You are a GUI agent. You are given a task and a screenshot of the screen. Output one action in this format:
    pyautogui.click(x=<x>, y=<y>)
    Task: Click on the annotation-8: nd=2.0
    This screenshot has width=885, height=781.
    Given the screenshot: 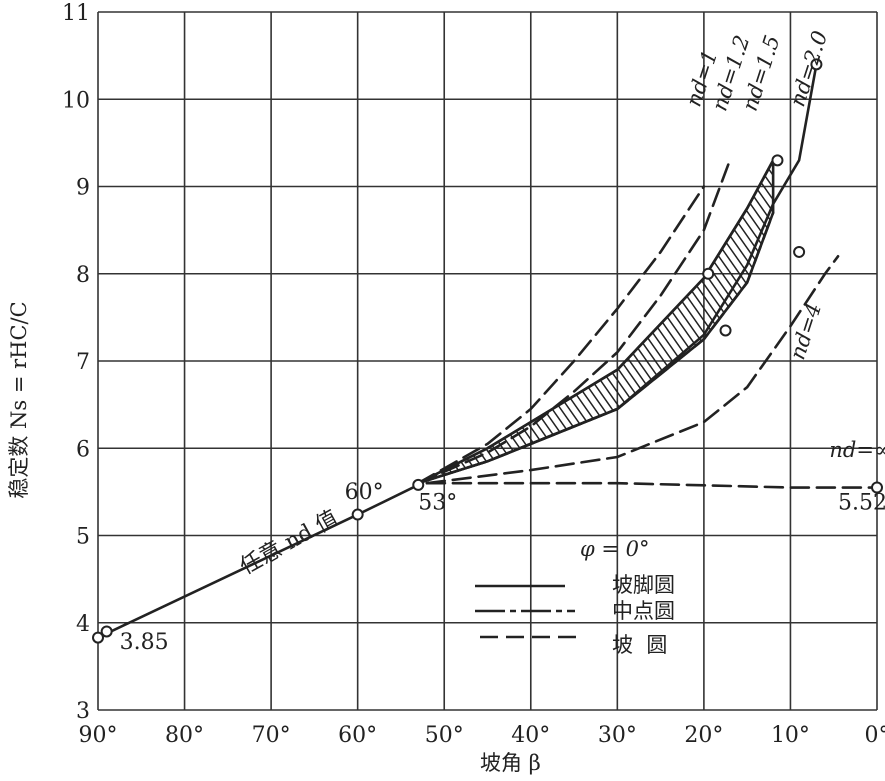 What is the action you would take?
    pyautogui.click(x=808, y=69)
    